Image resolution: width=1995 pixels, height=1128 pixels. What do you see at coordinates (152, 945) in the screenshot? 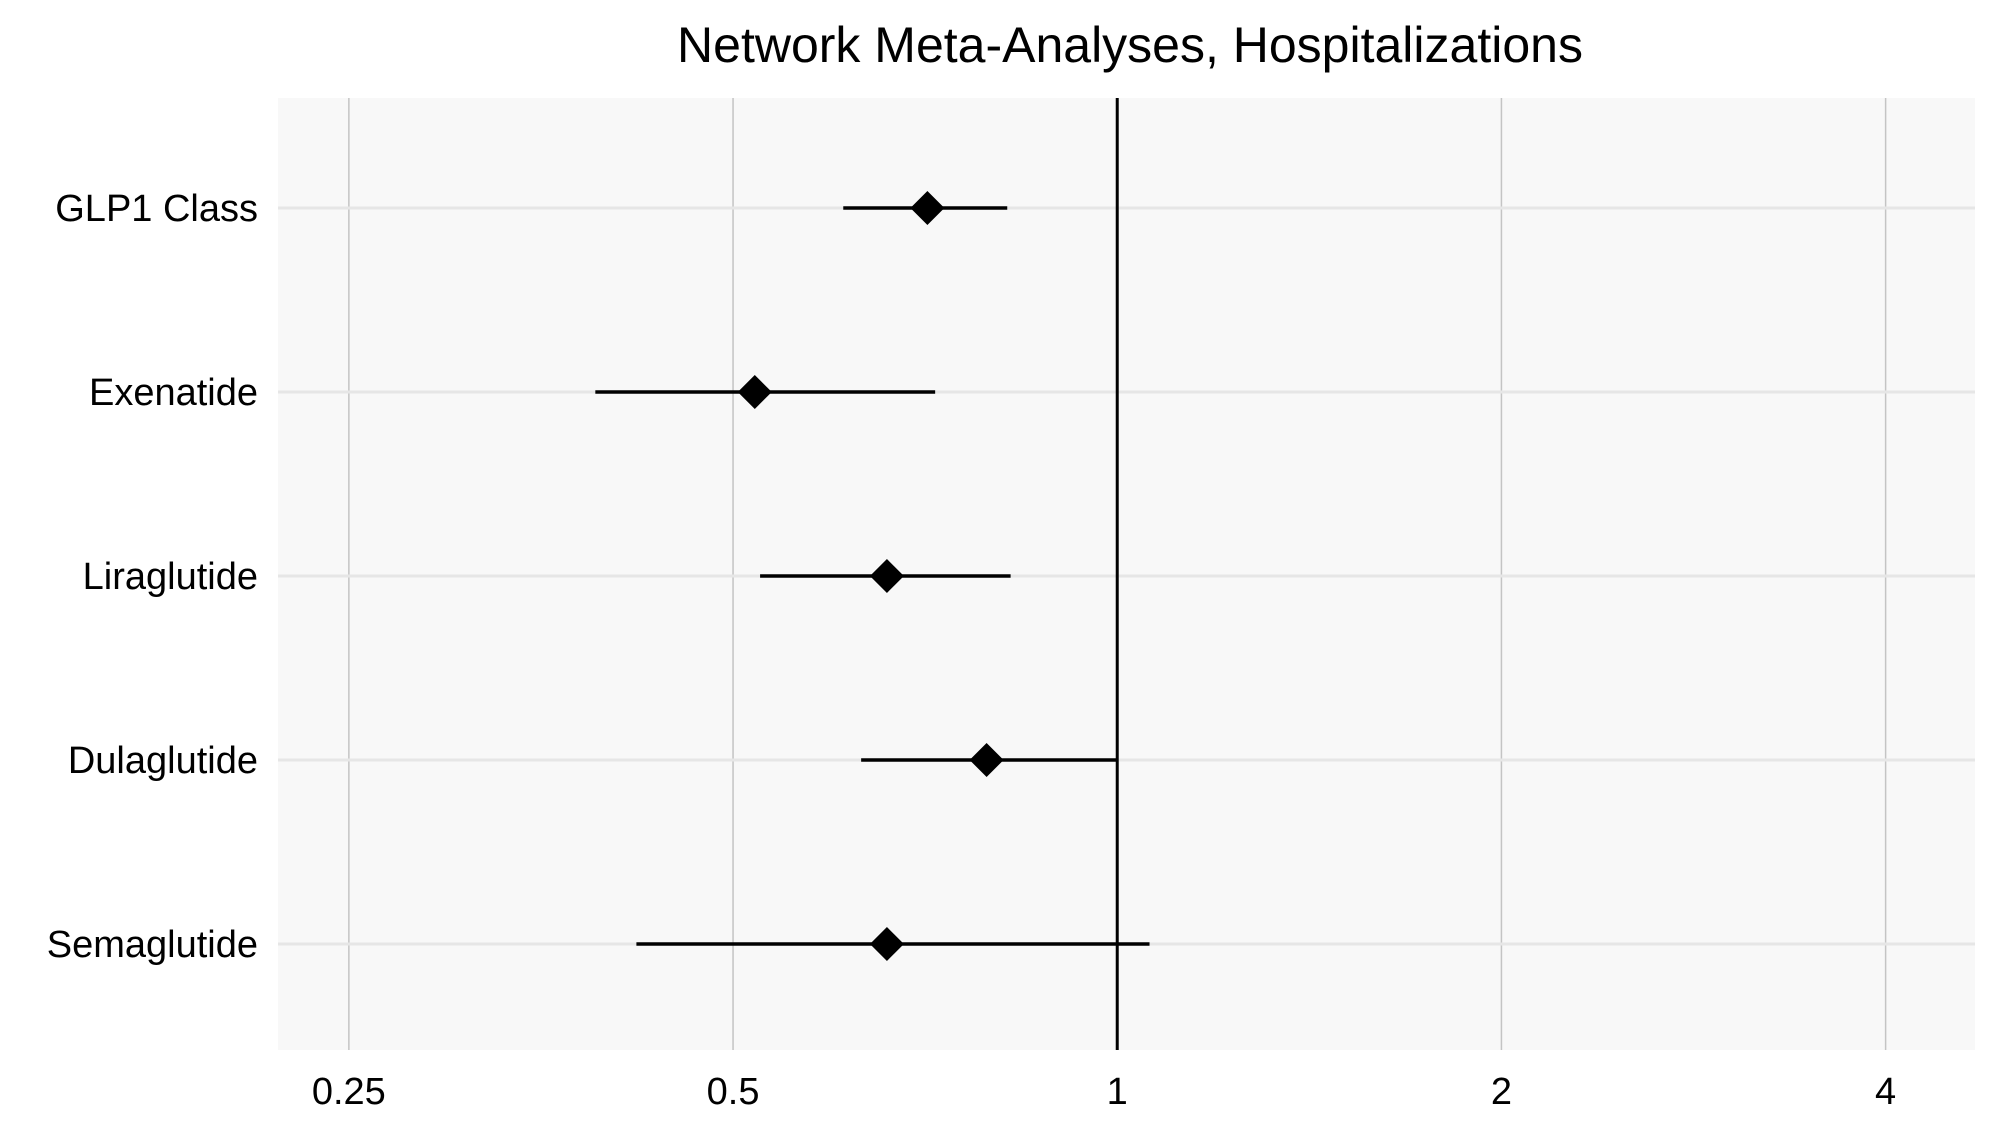
I see `y-category-label: Semaglutide` at bounding box center [152, 945].